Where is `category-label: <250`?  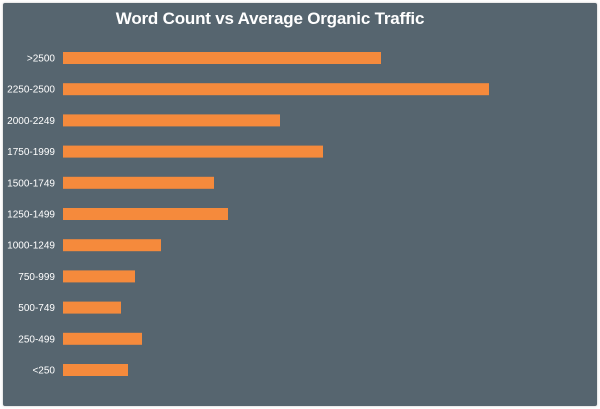
category-label: <250 is located at coordinates (43, 371).